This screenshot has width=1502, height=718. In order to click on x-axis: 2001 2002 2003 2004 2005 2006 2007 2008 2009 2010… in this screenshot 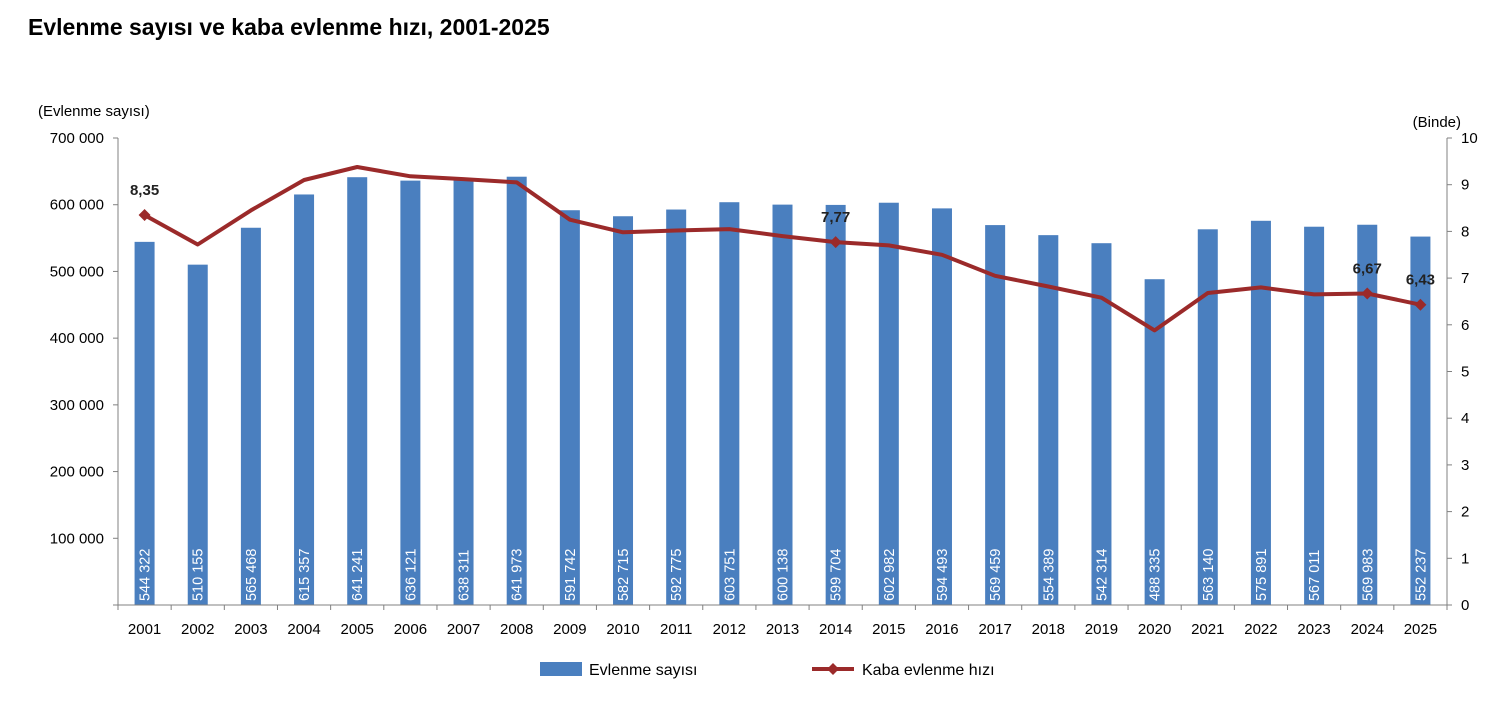, I will do `click(782, 621)`.